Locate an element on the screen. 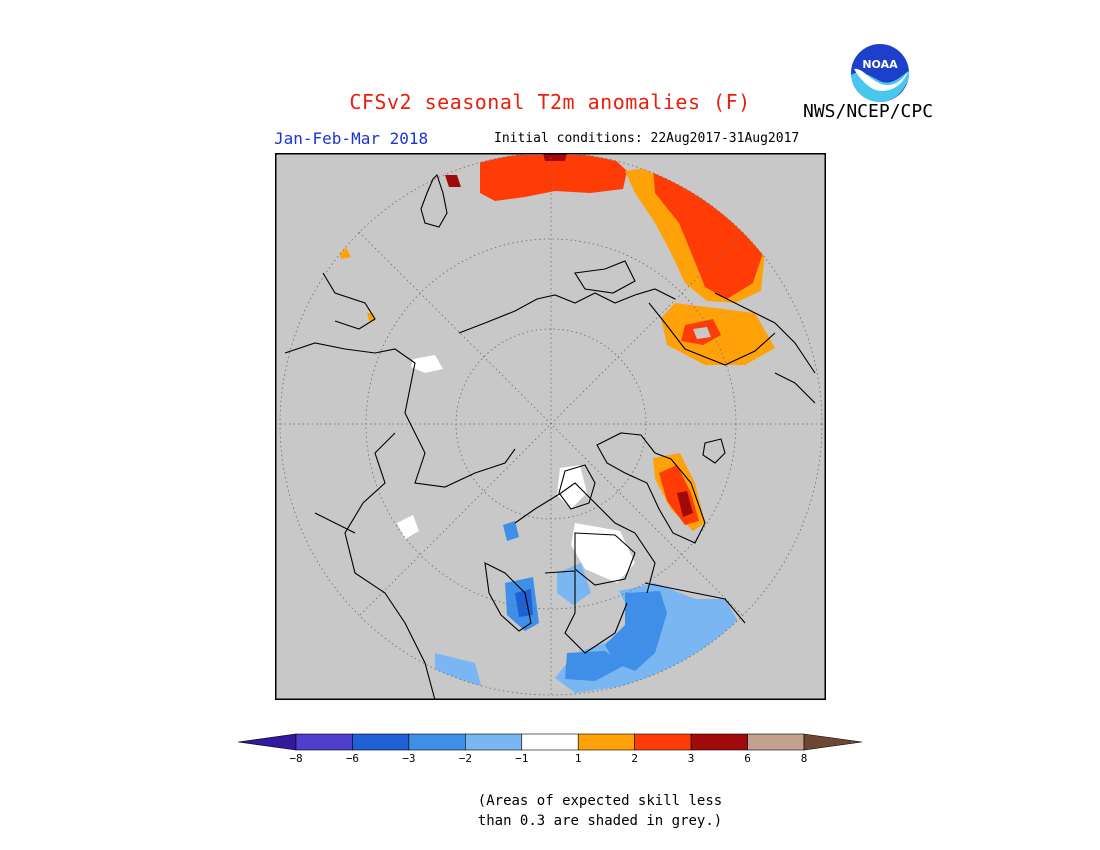 This screenshot has height=850, width=1100. logo-text: NOAA is located at coordinates (880, 64).